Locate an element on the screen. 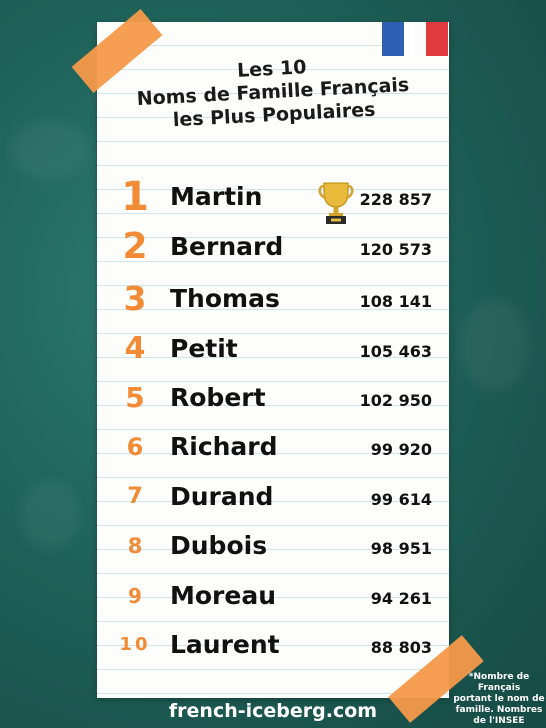 The image size is (546, 728). count: 108 141 is located at coordinates (395, 301).